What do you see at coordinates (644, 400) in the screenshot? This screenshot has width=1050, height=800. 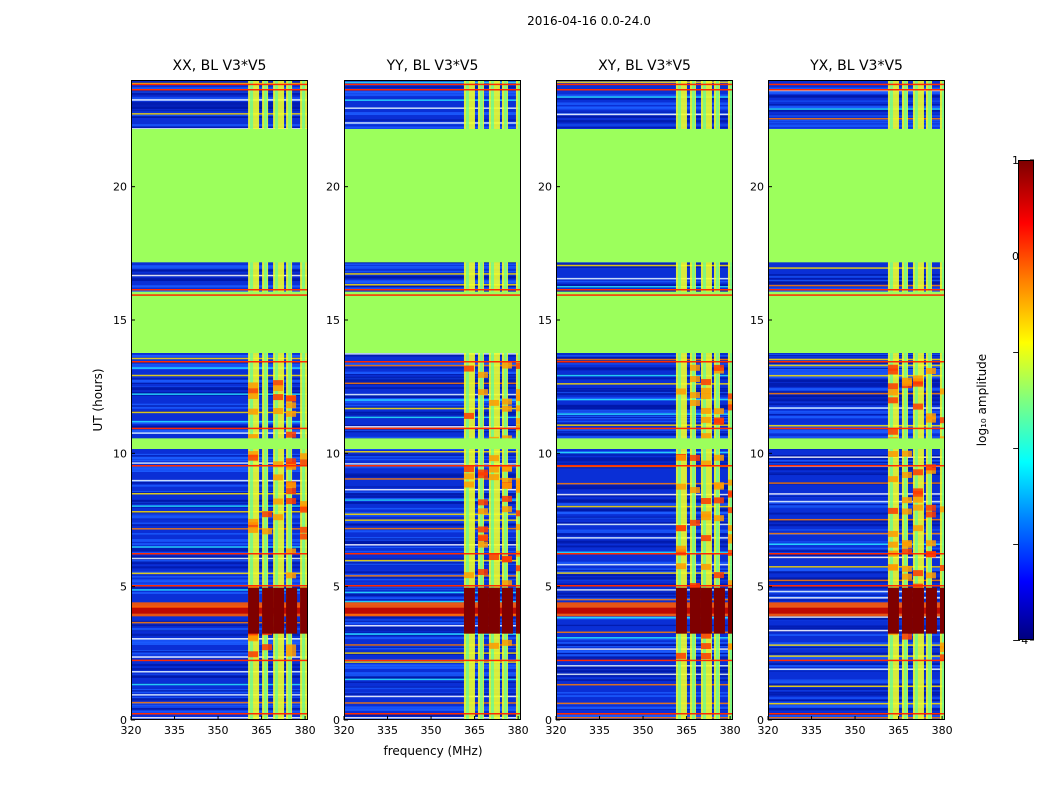 I see `heatmap-xy` at bounding box center [644, 400].